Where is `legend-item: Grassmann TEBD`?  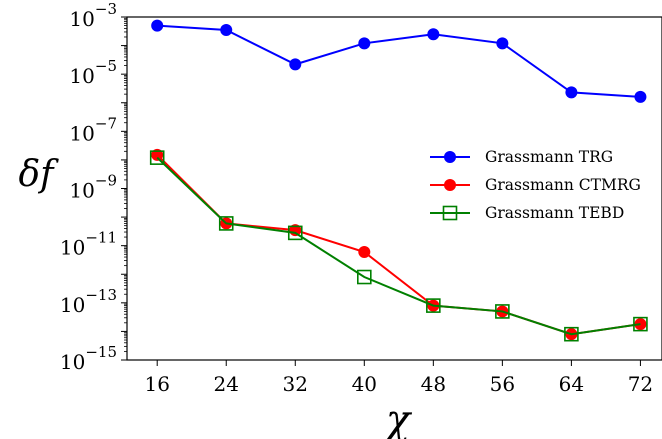 legend-item: Grassmann TEBD is located at coordinates (527, 213).